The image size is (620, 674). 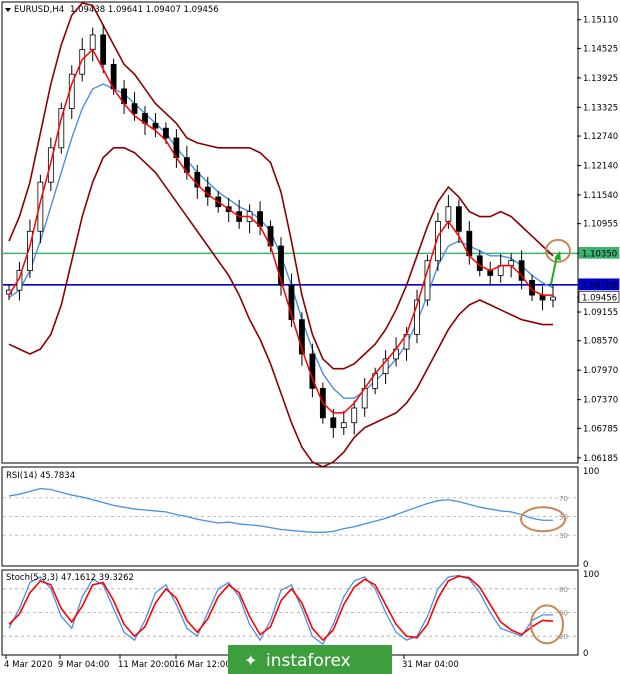 What do you see at coordinates (563, 499) in the screenshot?
I see `rsi-level-label: 70` at bounding box center [563, 499].